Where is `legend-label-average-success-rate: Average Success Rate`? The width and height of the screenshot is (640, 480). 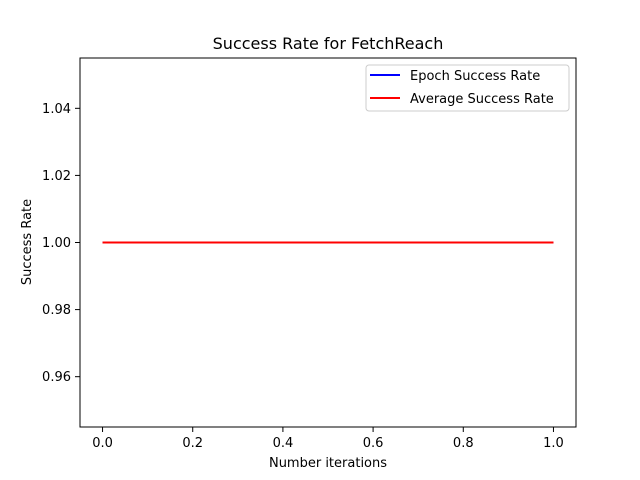 legend-label-average-success-rate: Average Success Rate is located at coordinates (482, 99).